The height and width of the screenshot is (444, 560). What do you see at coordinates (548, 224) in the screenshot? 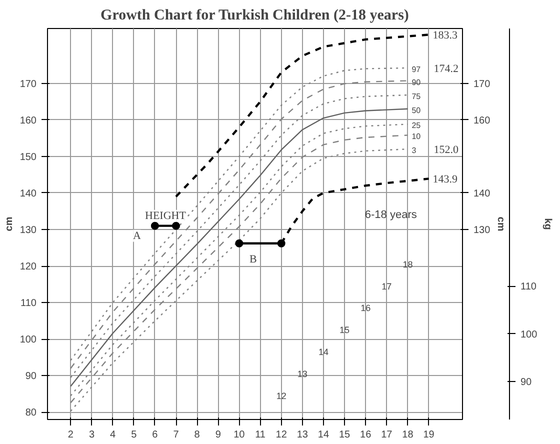
I see `y3-axis-title: kg` at bounding box center [548, 224].